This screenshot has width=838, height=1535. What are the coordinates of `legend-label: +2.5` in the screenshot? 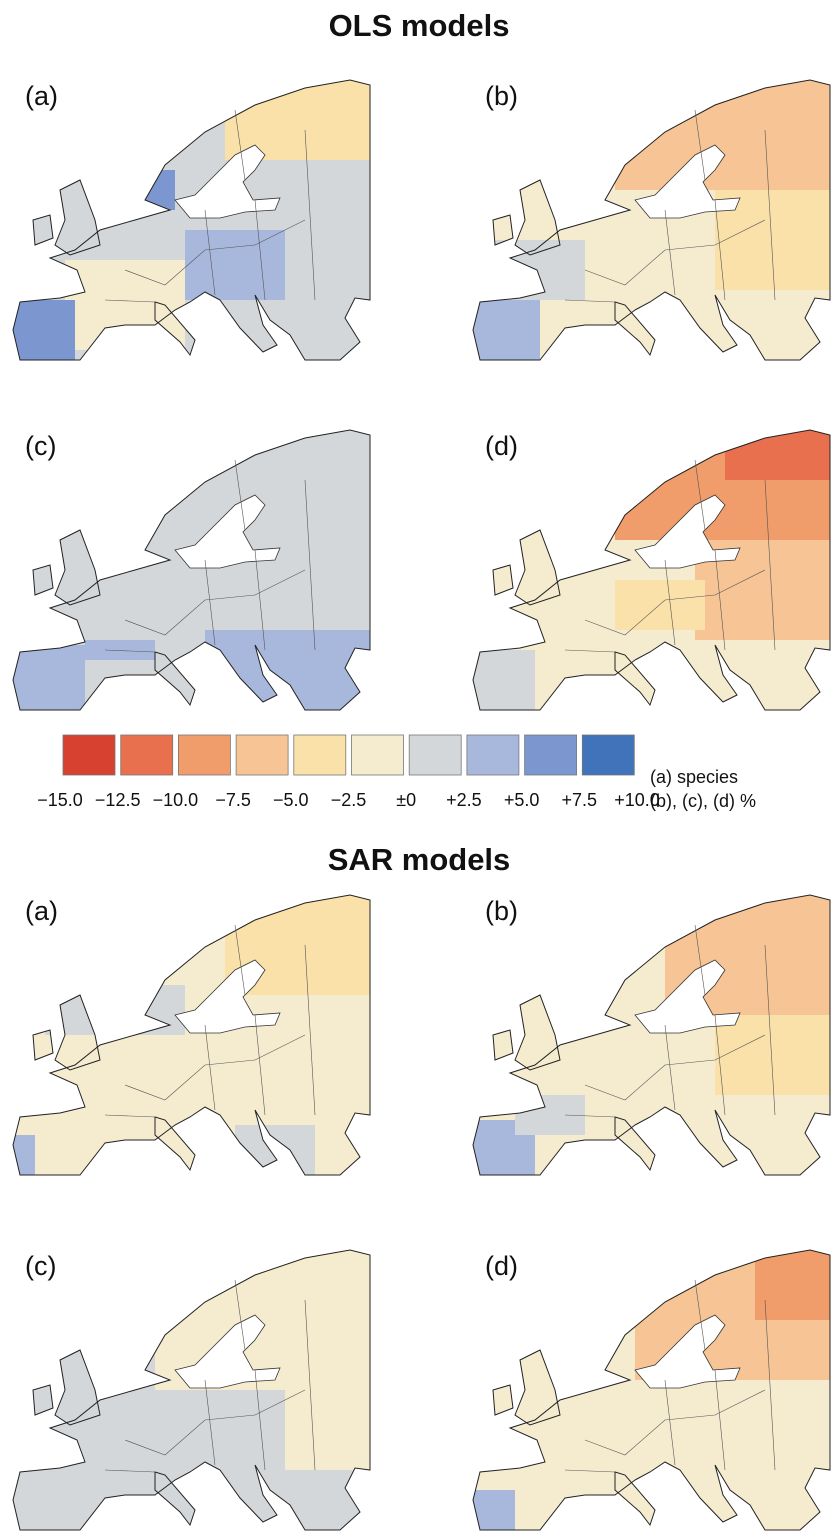 It's located at (464, 800).